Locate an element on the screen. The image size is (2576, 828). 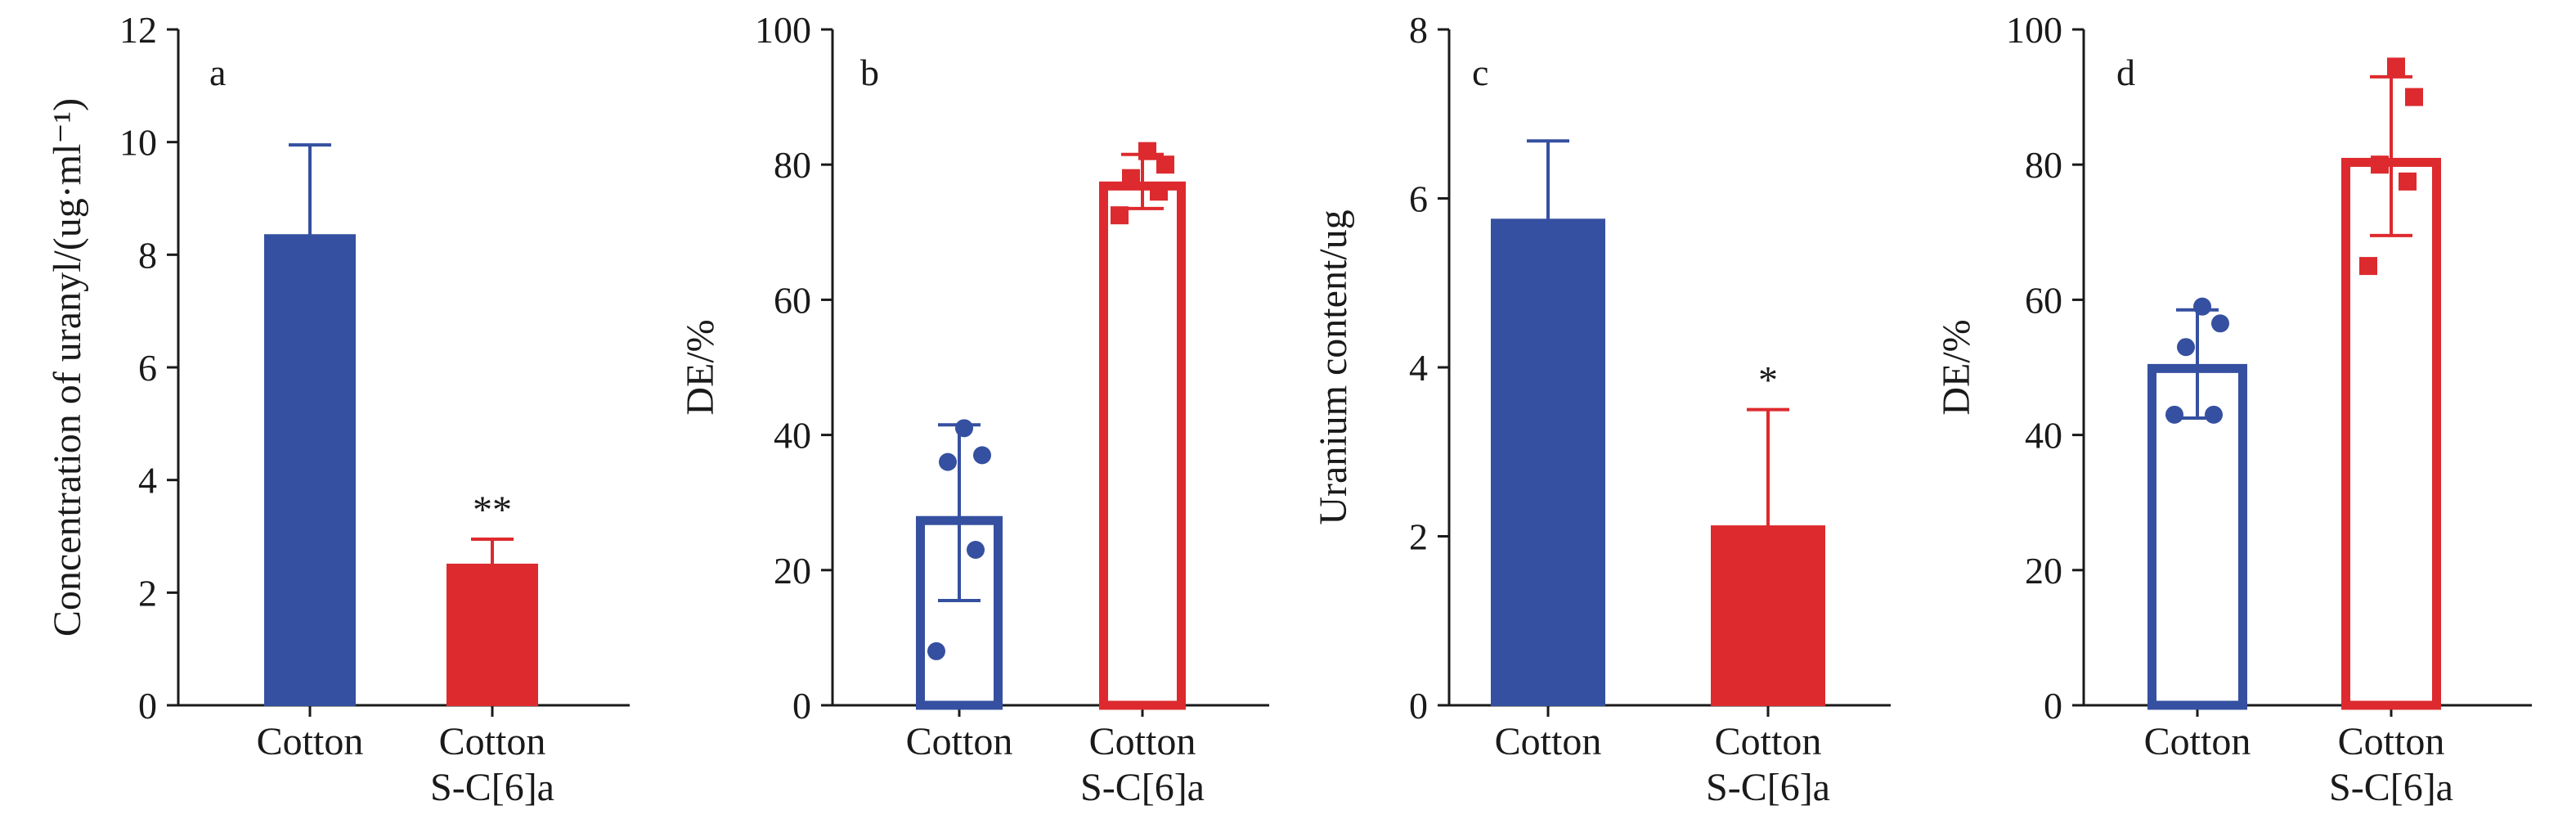
y-axis-title: Concentration of uranyl/(ug·ml⁻¹) is located at coordinates (67, 368).